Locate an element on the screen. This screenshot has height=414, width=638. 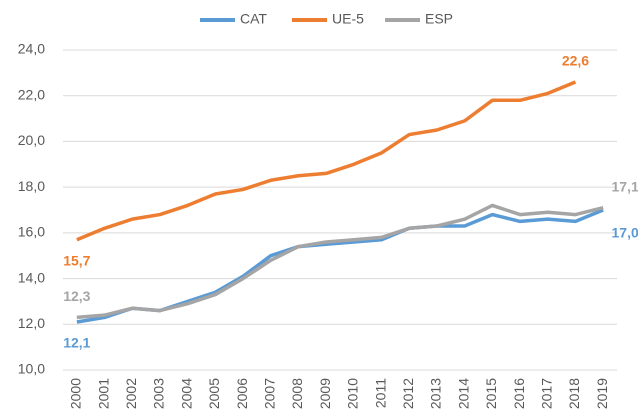
y-tick-label: 16,0 is located at coordinates (31, 232).